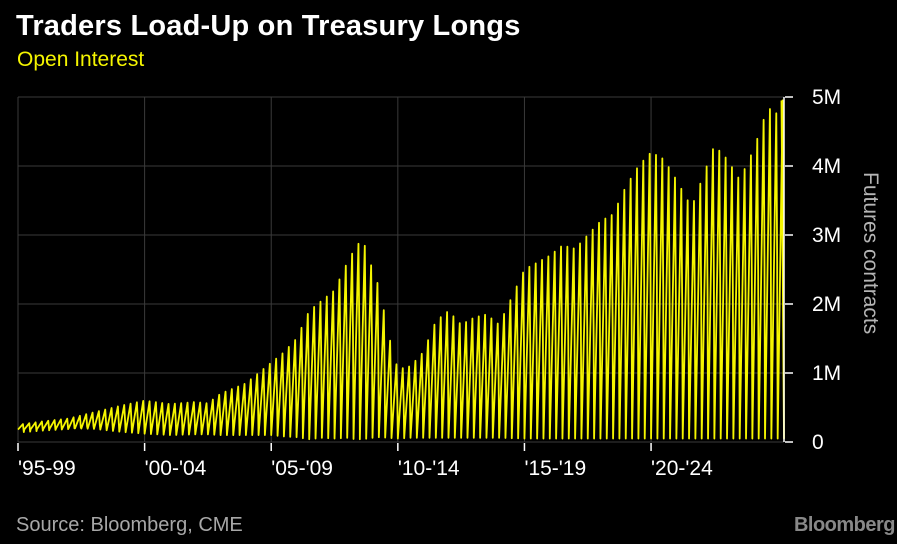 This screenshot has height=544, width=897. What do you see at coordinates (826, 166) in the screenshot?
I see `y-tick-label: 4M` at bounding box center [826, 166].